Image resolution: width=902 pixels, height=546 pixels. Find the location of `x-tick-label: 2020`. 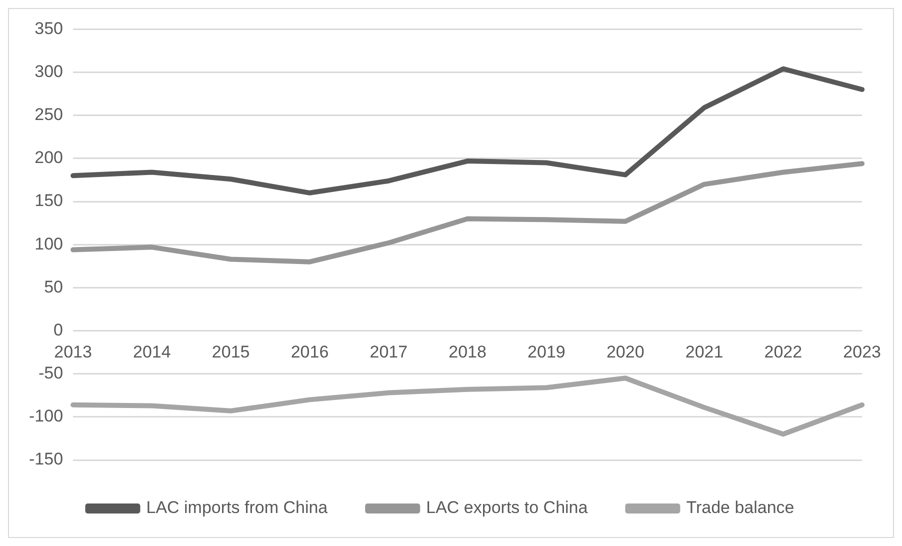

x-tick-label: 2020 is located at coordinates (625, 352).